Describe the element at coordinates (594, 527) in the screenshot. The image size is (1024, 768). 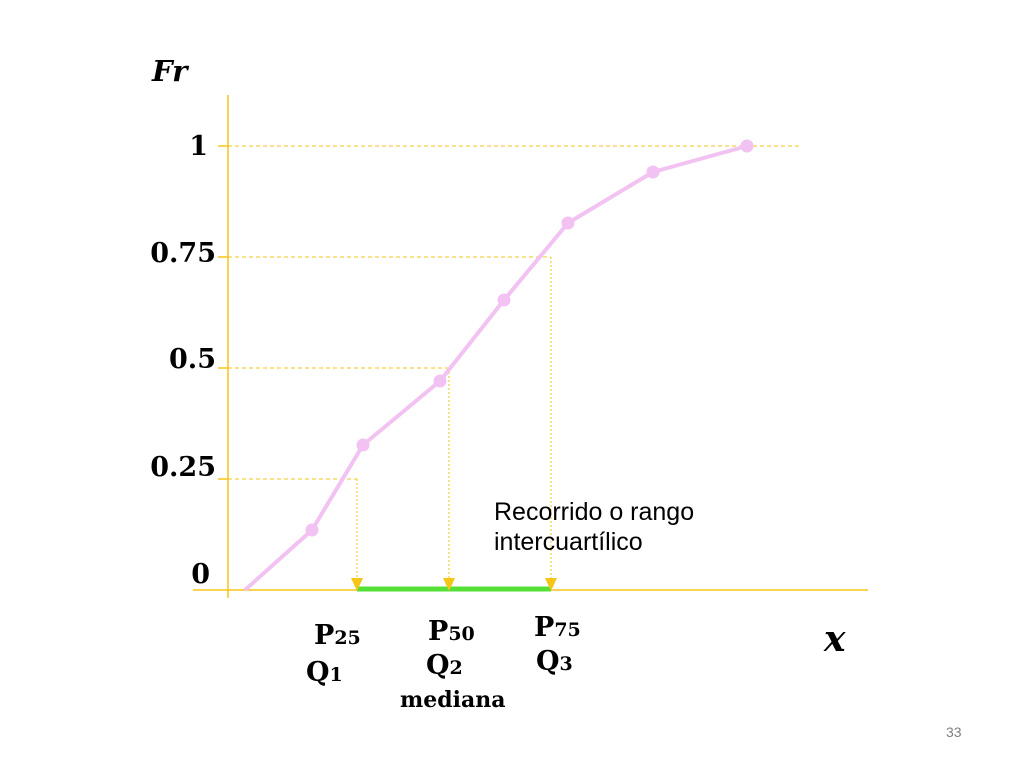
I see `iqr-annotation: Recorrido o rango intercuartílico` at that location.